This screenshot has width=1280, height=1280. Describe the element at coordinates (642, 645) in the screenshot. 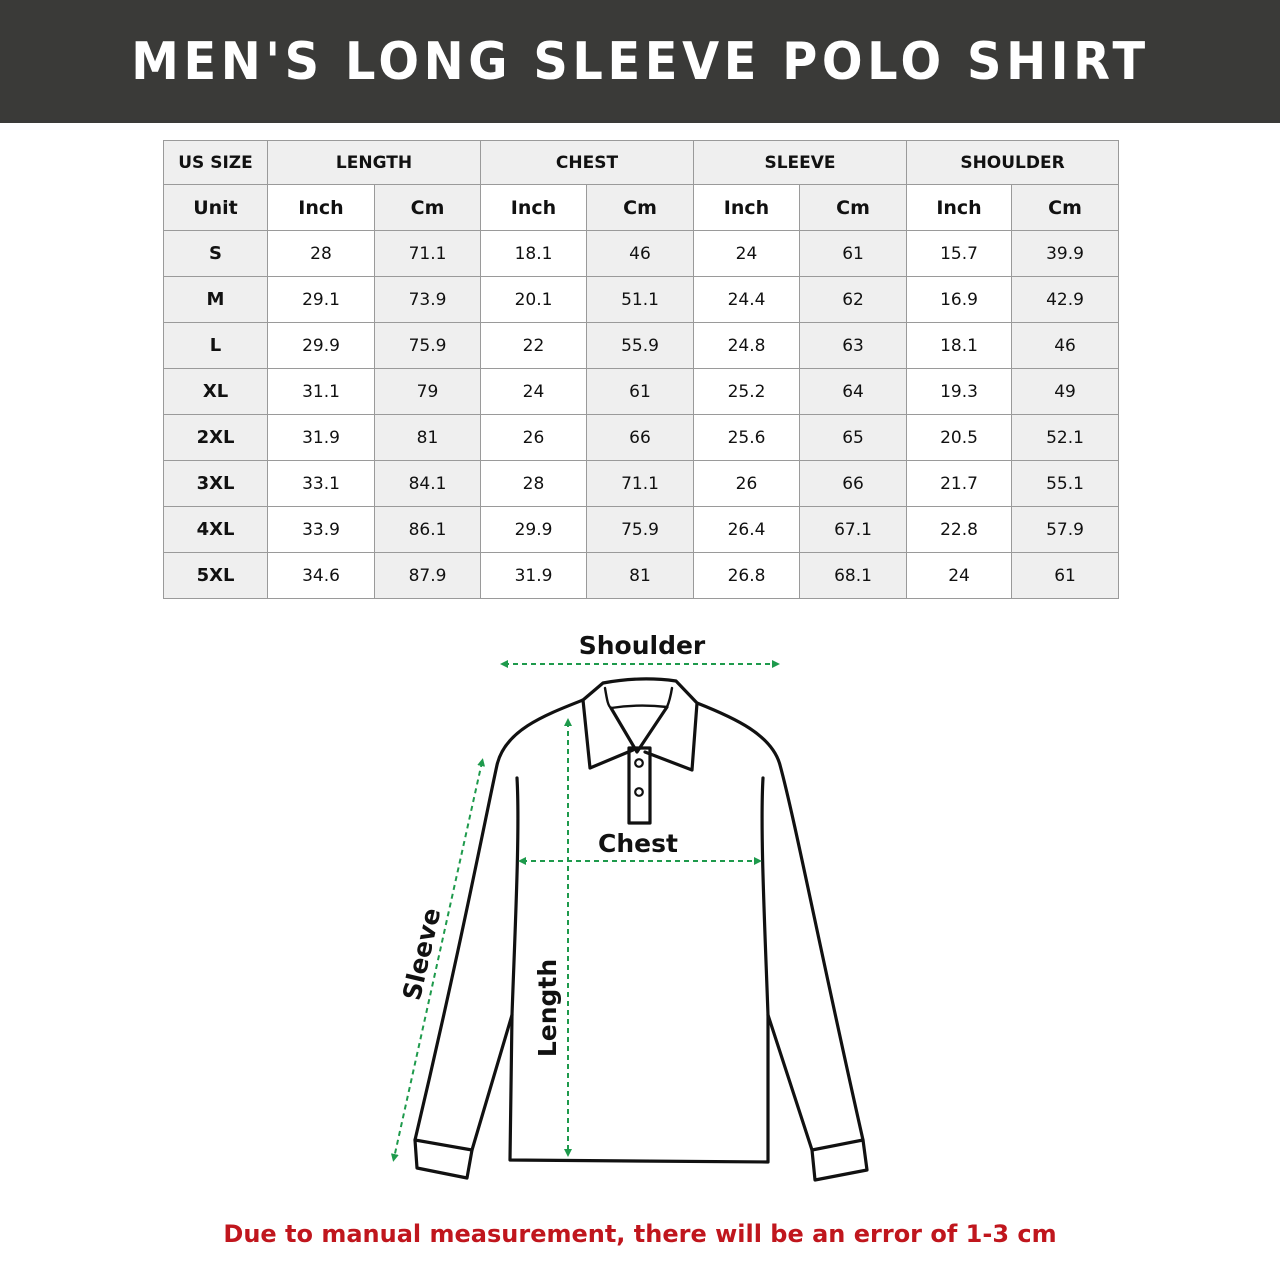

I see `shoulder-label: Shoulder` at that location.